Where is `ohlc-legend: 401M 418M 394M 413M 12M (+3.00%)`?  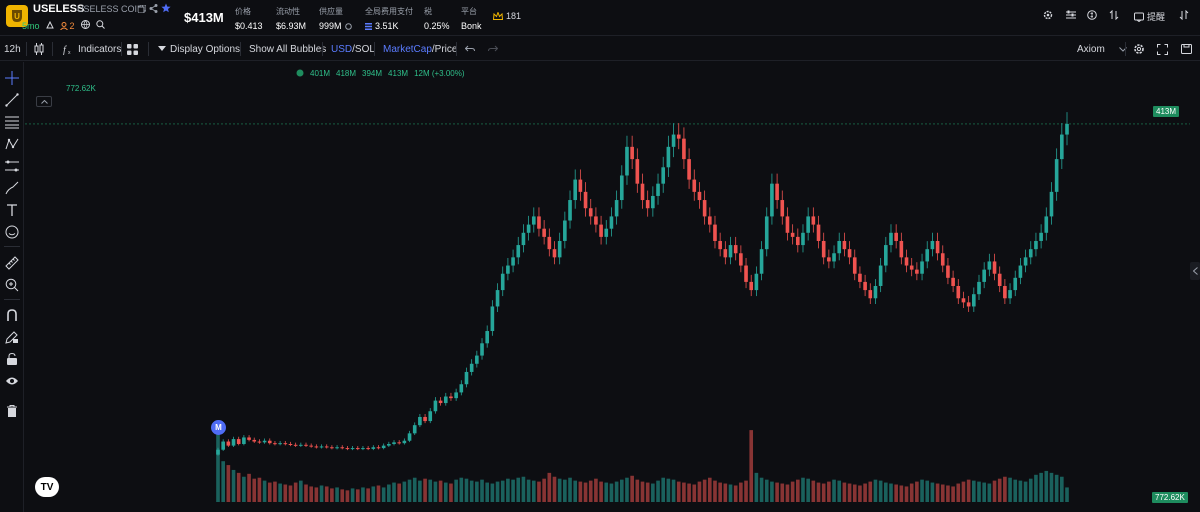
ohlc-legend: 401M 418M 394M 413M 12M (+3.00%) is located at coordinates (380, 74).